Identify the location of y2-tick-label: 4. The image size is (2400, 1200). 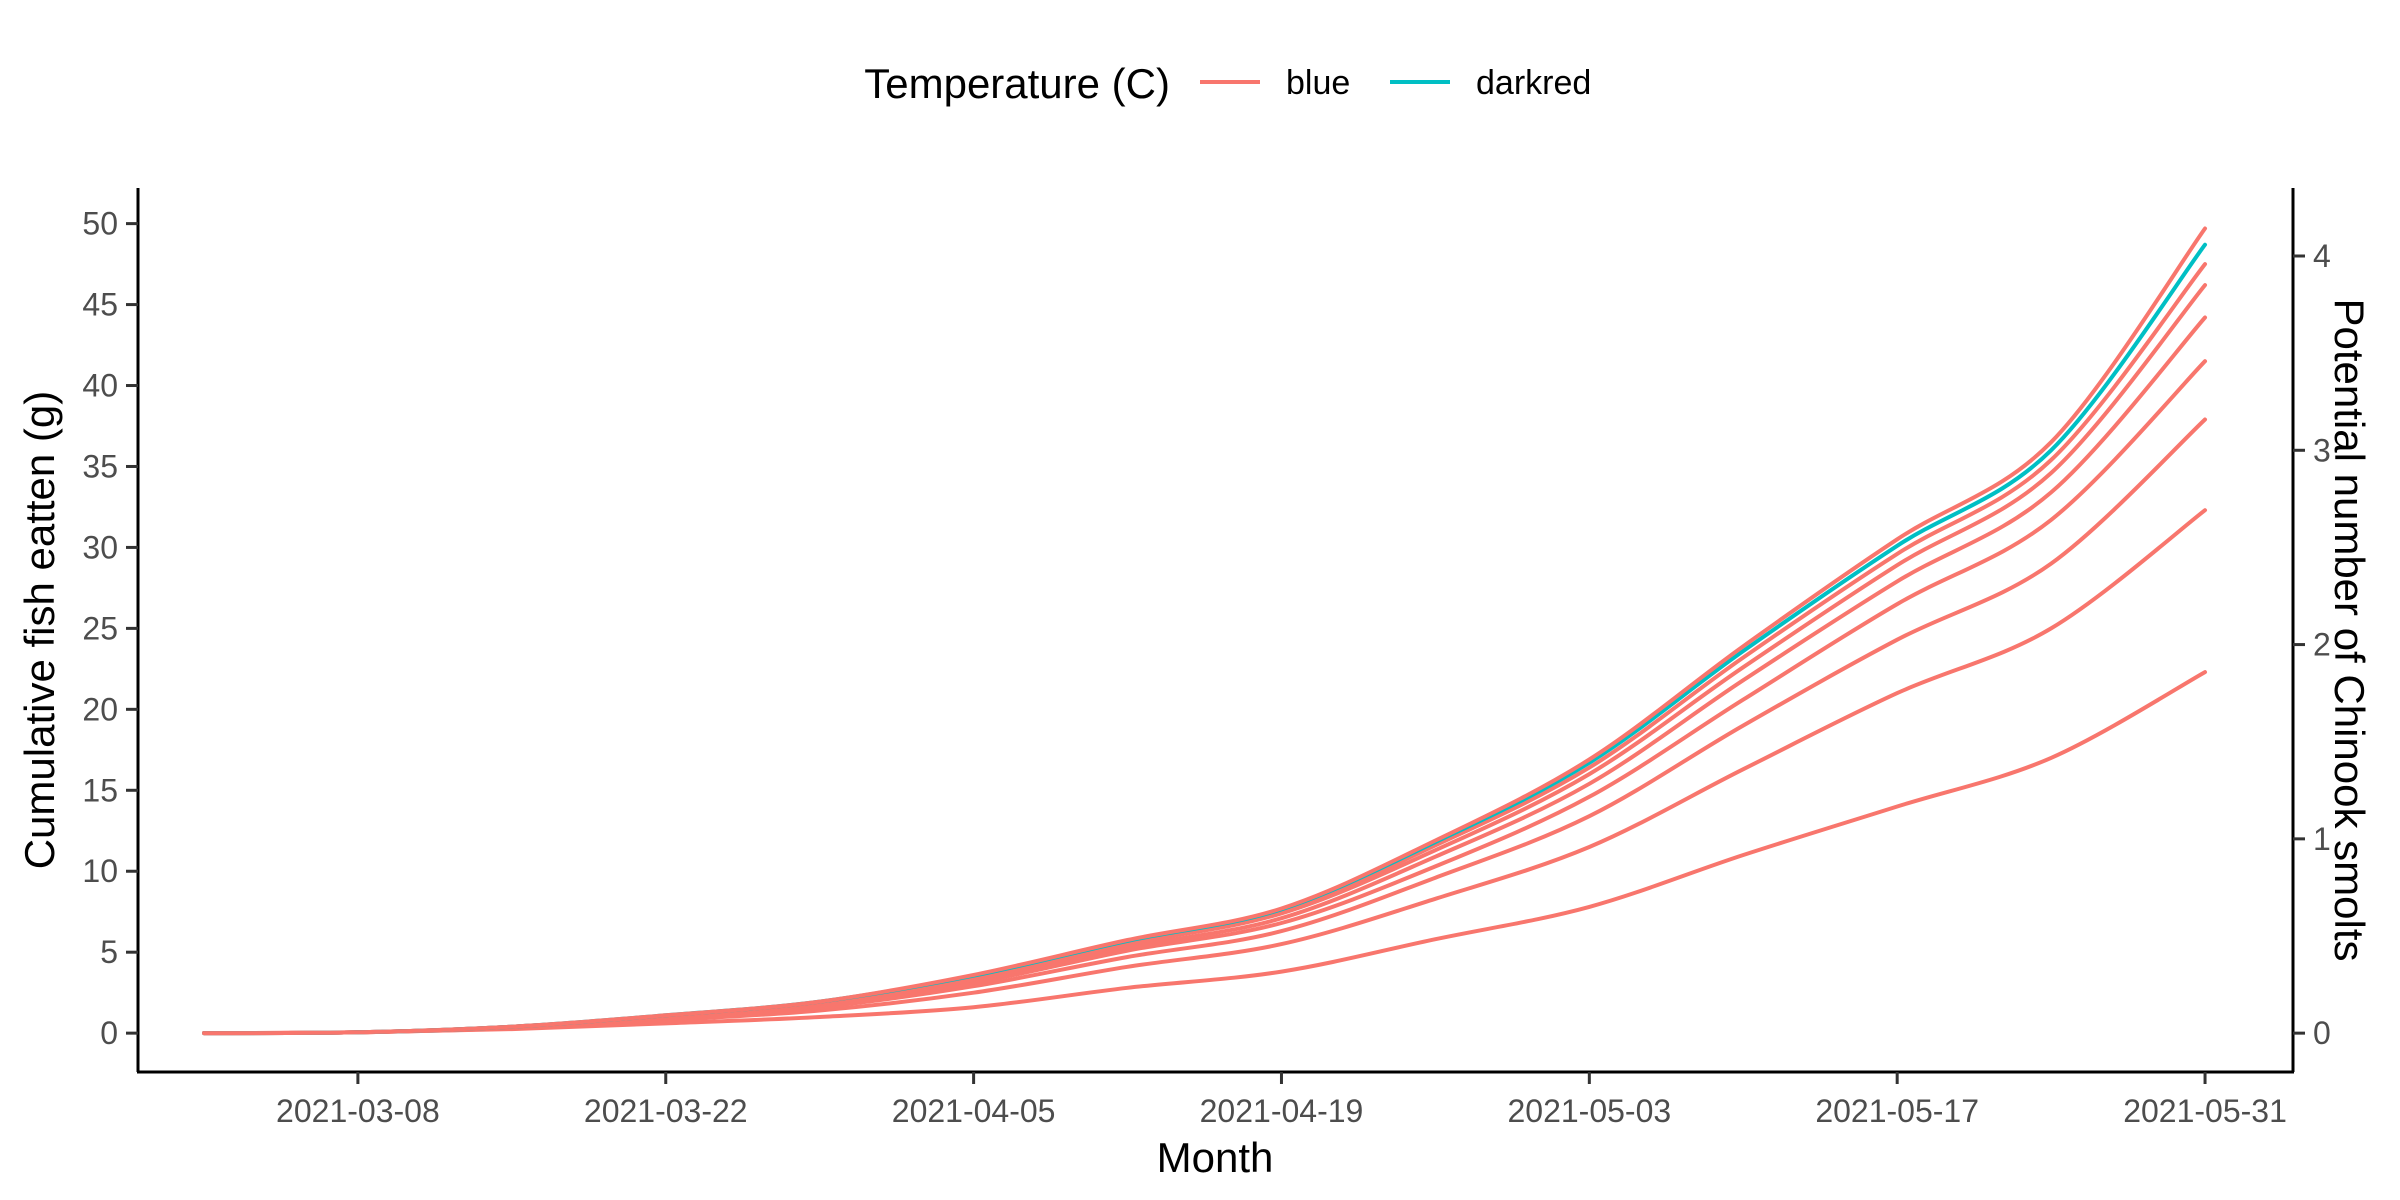
(2322, 256).